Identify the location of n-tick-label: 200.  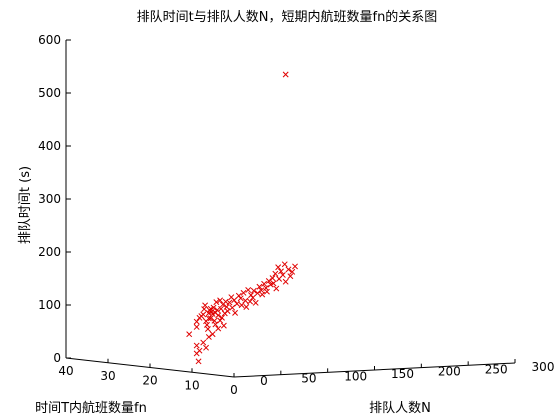
(449, 372).